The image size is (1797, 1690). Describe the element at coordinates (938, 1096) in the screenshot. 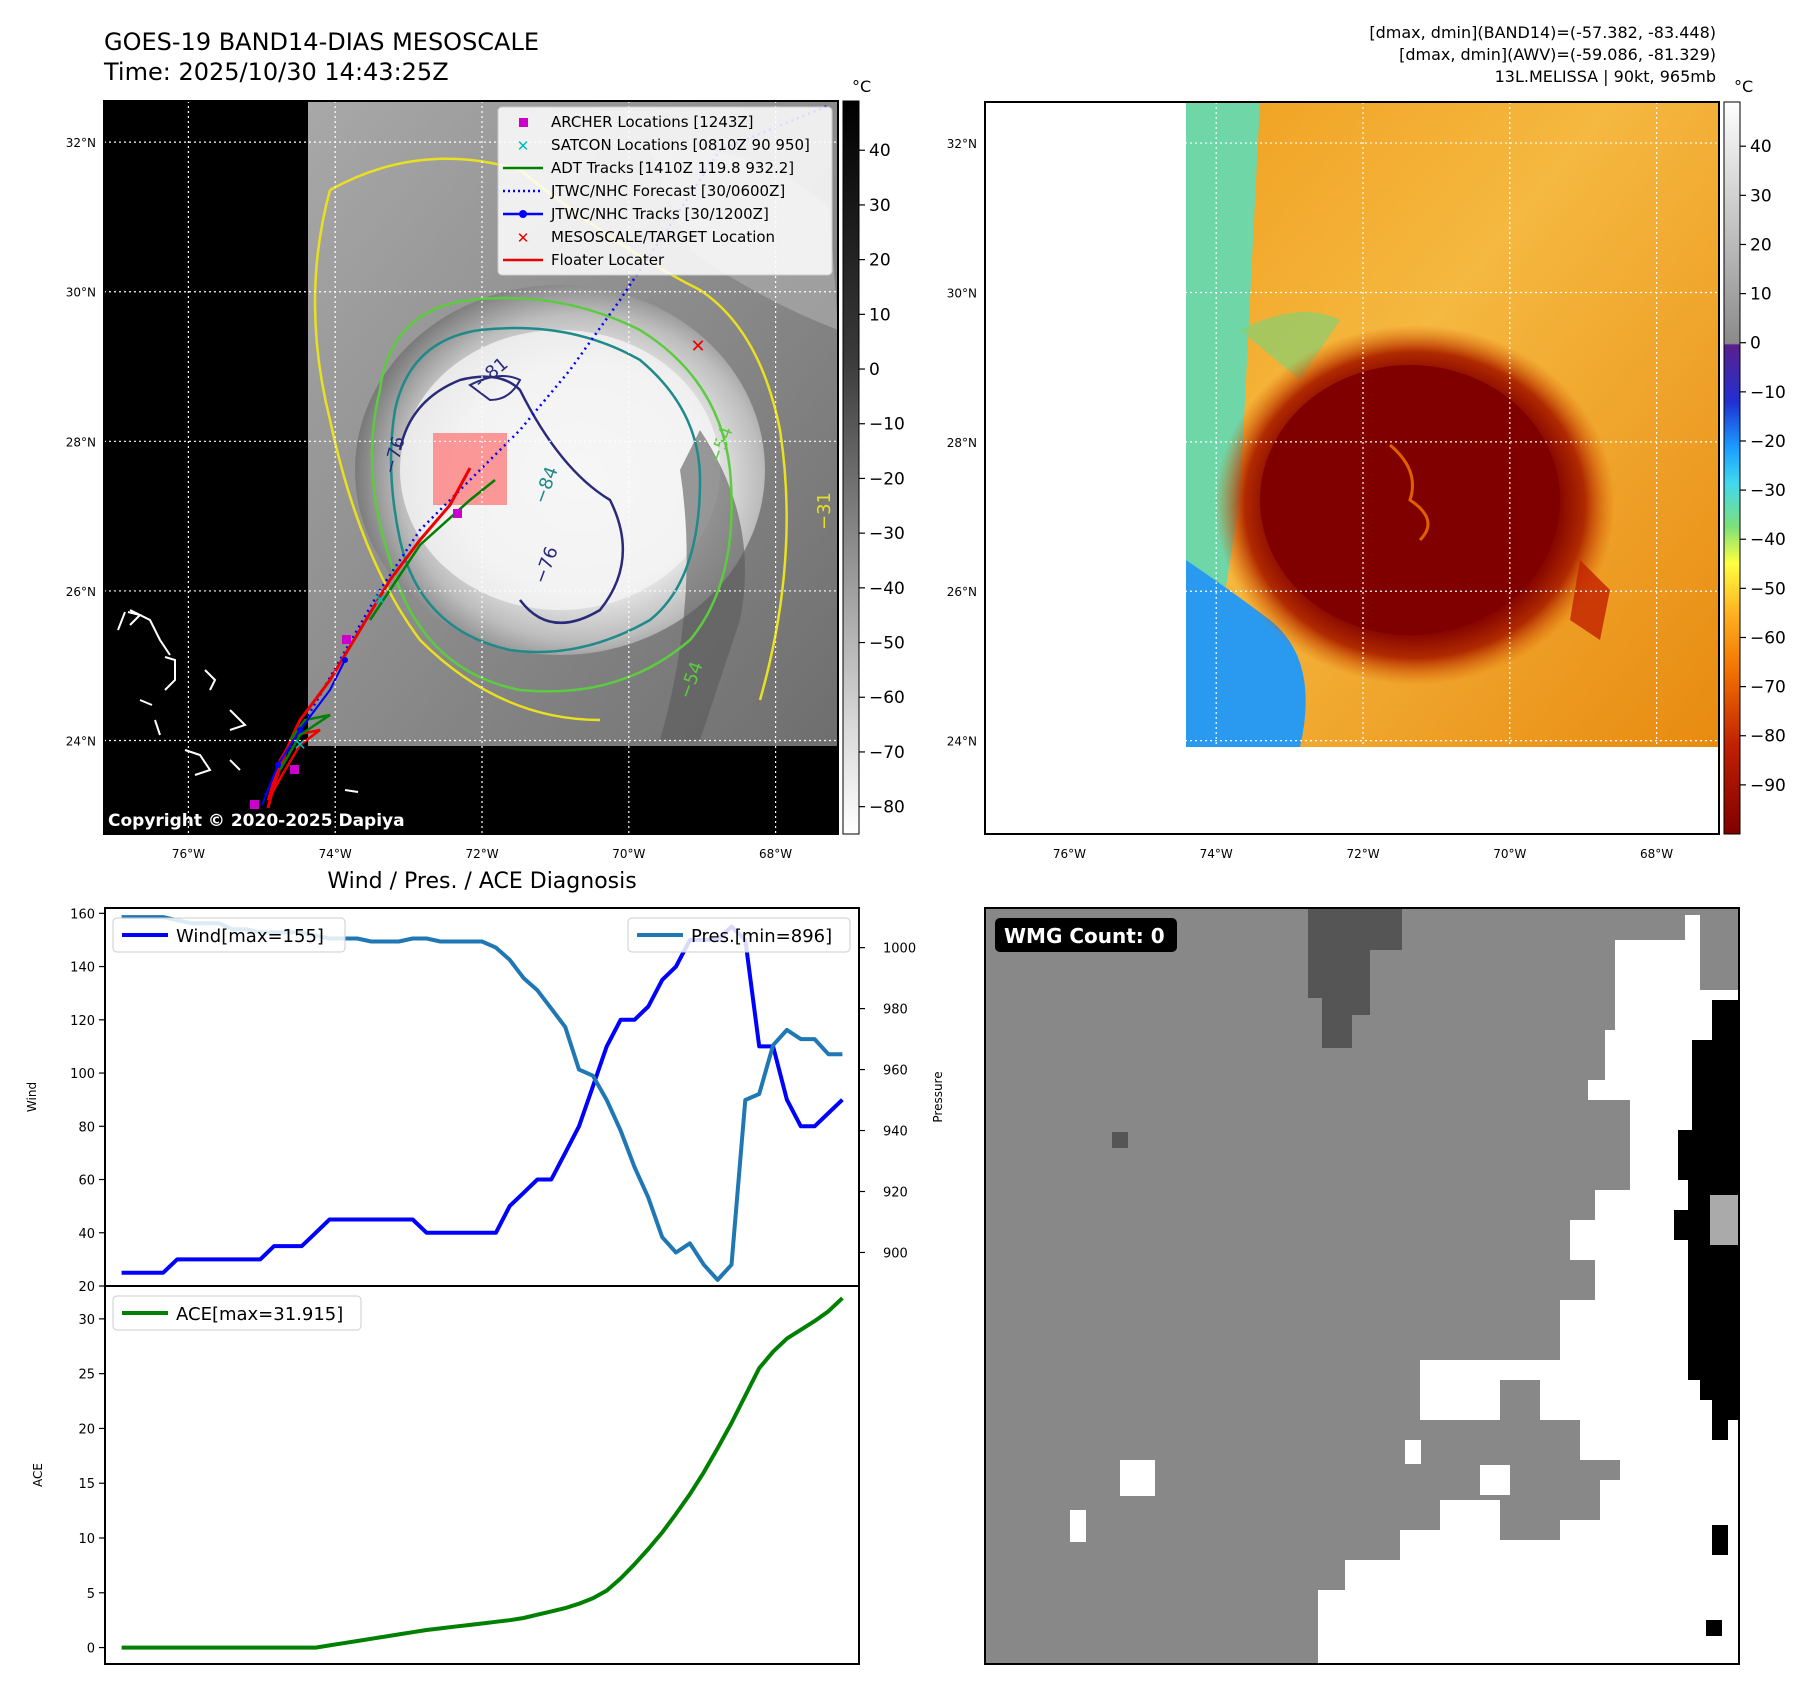

I see `pressure-ylabel: Pressure` at that location.